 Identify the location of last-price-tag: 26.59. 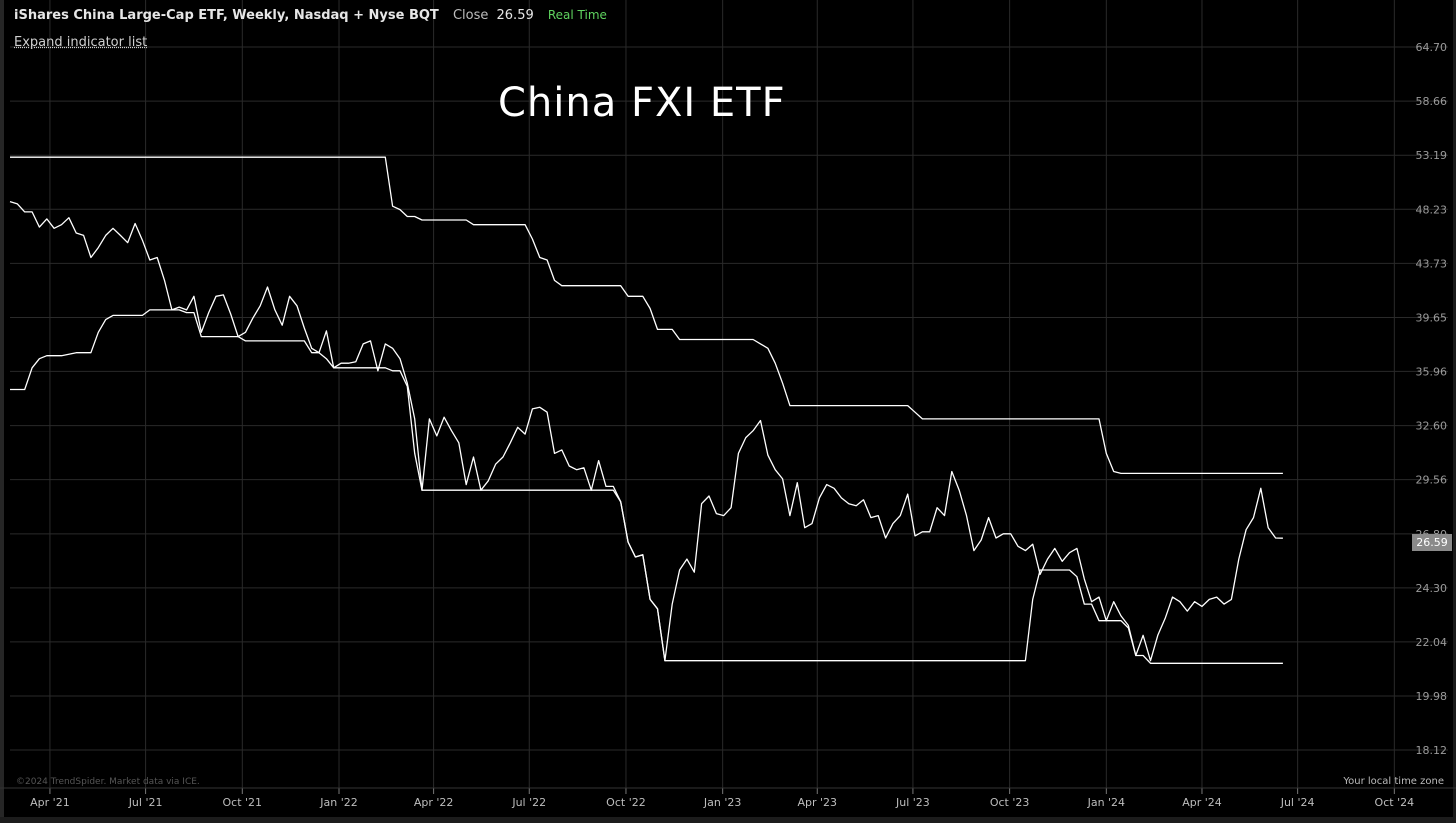
(1432, 542).